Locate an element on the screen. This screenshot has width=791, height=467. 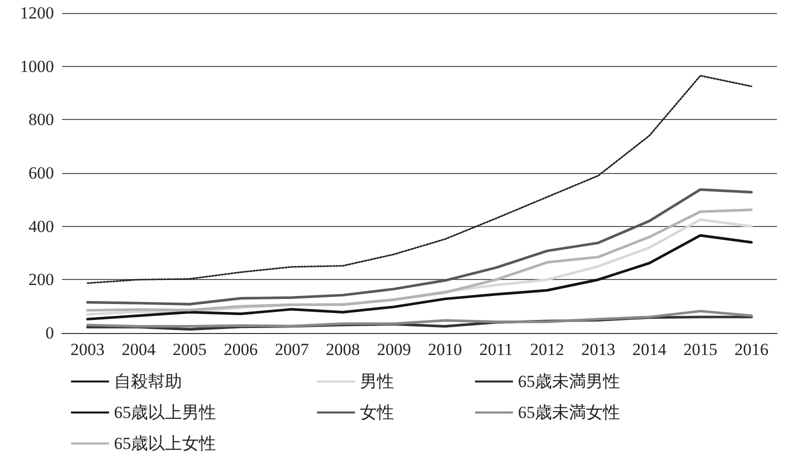
x-tick-label: 2009 is located at coordinates (393, 349).